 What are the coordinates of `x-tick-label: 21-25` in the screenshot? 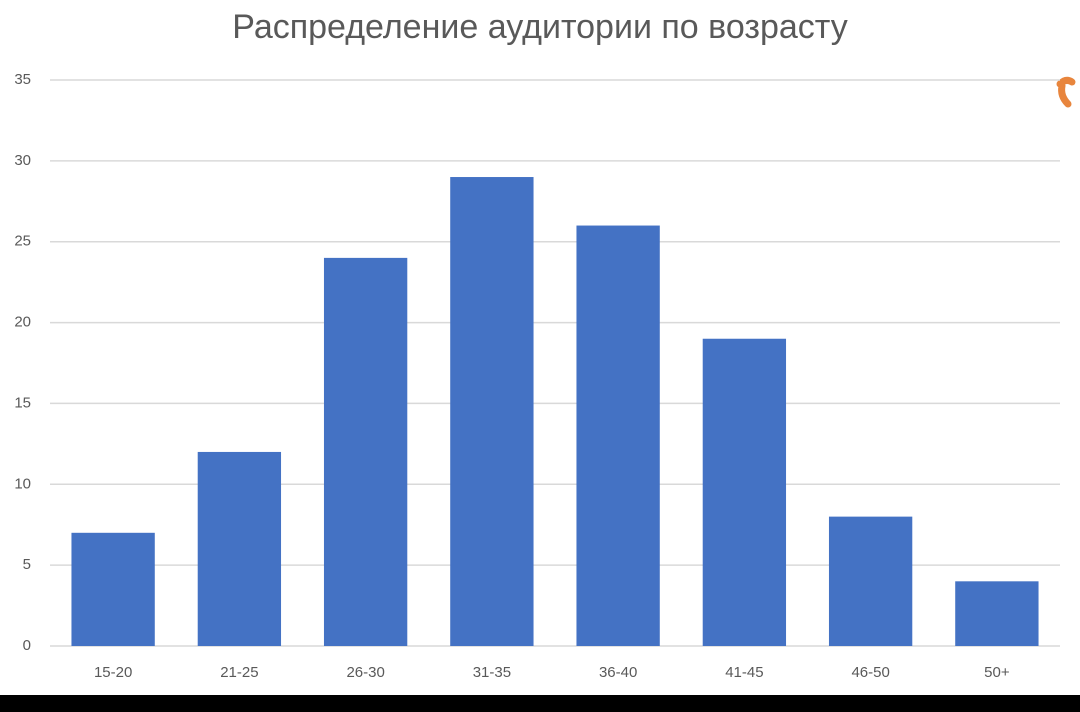 It's located at (239, 672).